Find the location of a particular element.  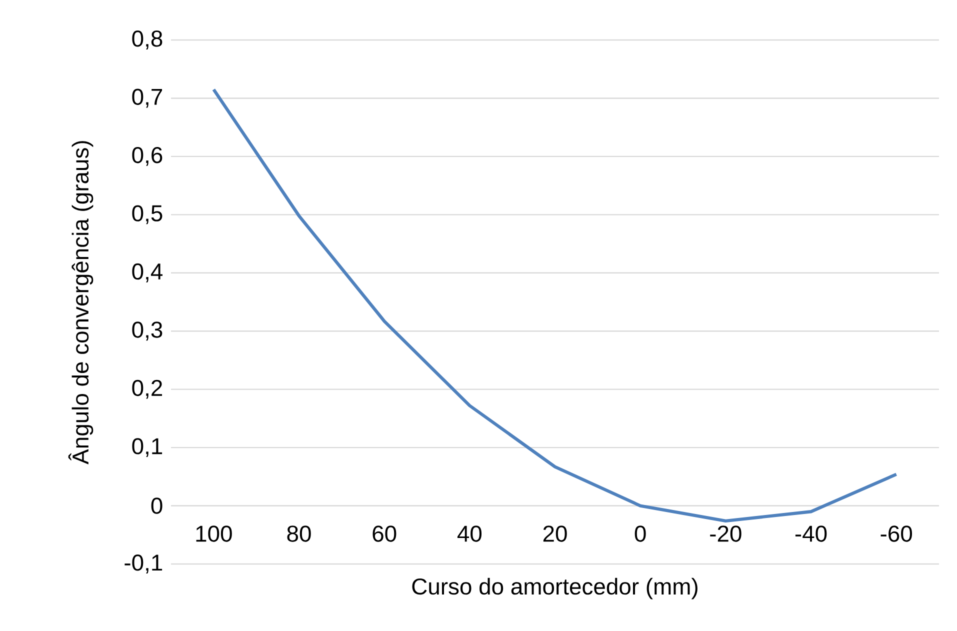

x-tick-label: 40 is located at coordinates (469, 534).